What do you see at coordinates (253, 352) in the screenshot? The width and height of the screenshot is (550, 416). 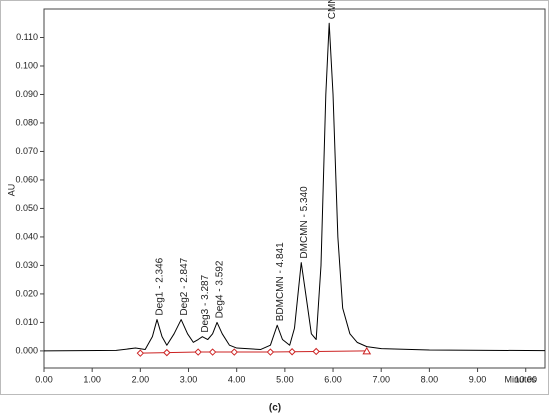 I see `baseline` at bounding box center [253, 352].